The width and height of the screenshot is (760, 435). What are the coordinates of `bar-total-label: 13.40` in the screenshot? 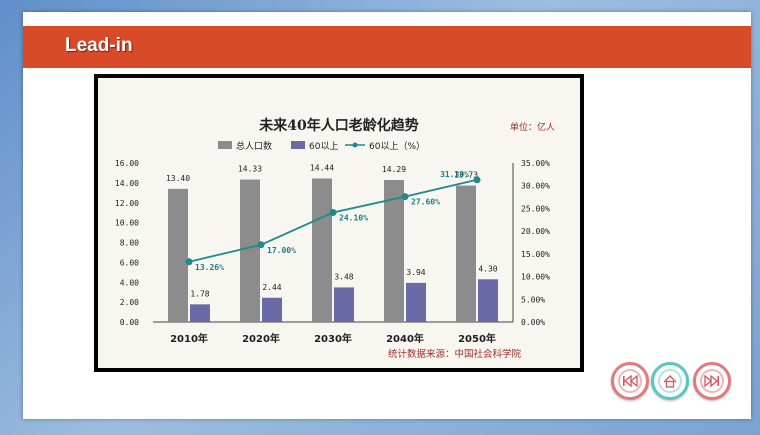 It's located at (178, 178).